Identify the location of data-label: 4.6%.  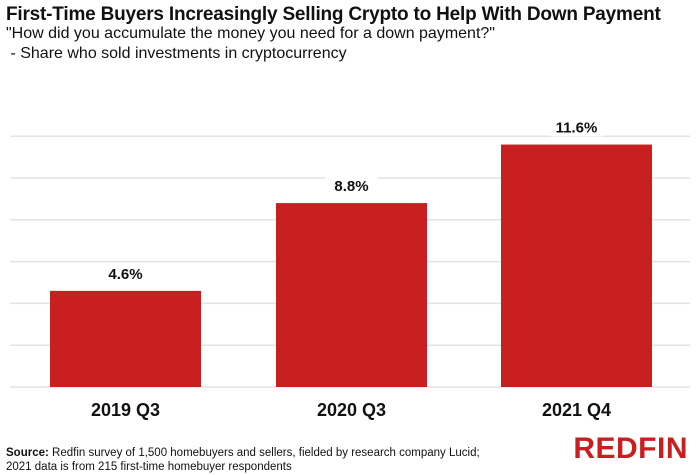
(125, 274).